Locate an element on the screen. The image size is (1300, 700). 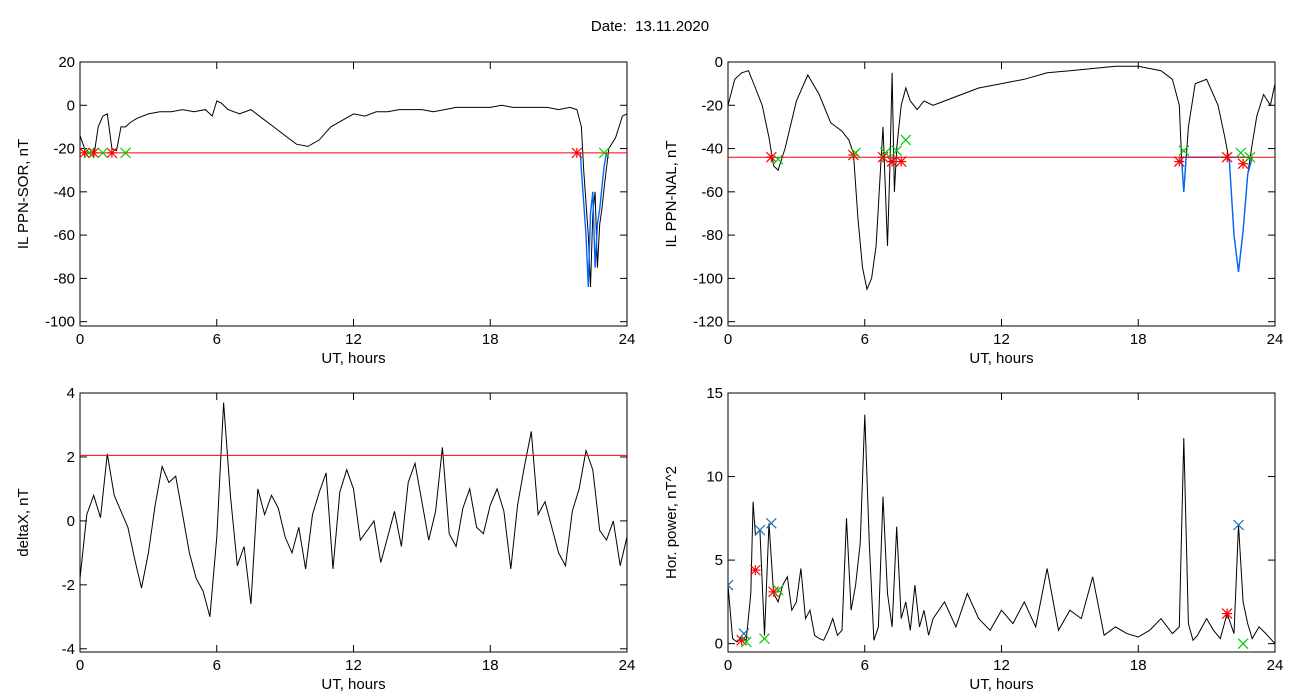
hor-power-y-tick-label-2: 10 is located at coordinates (714, 477).